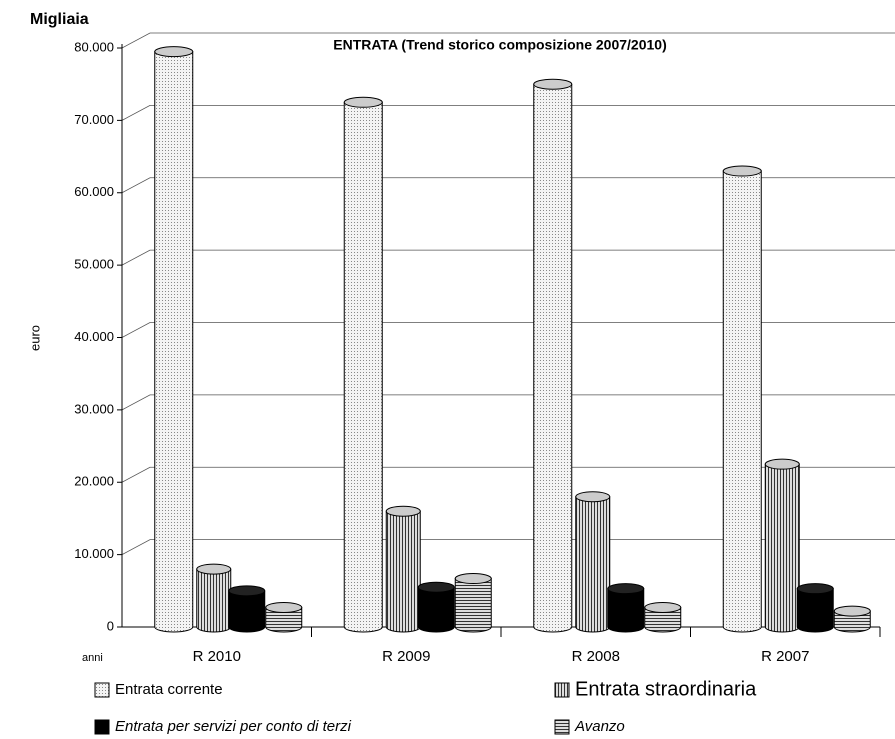 Image resolution: width=895 pixels, height=739 pixels. I want to click on y-tick-label: 40.000, so click(94, 336).